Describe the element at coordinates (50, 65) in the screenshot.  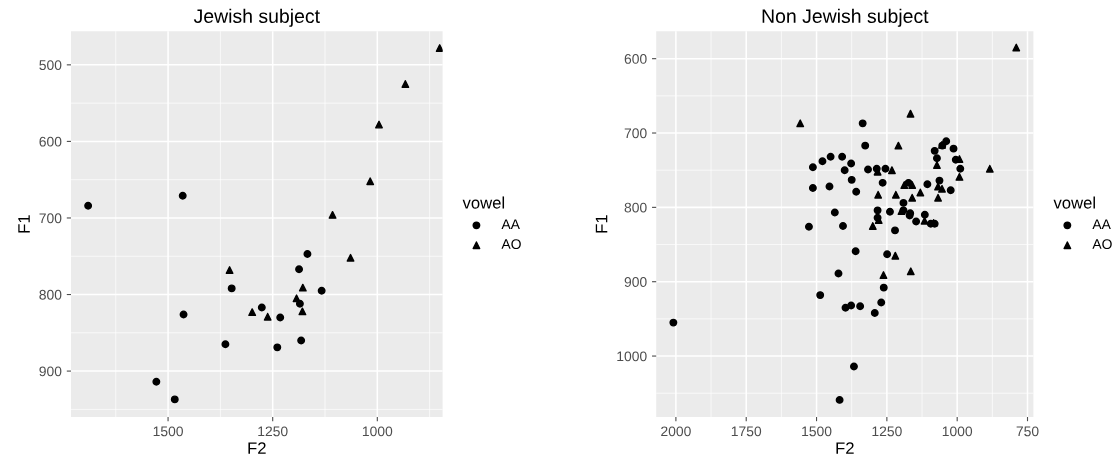
I see `y-tick-label: 500` at that location.